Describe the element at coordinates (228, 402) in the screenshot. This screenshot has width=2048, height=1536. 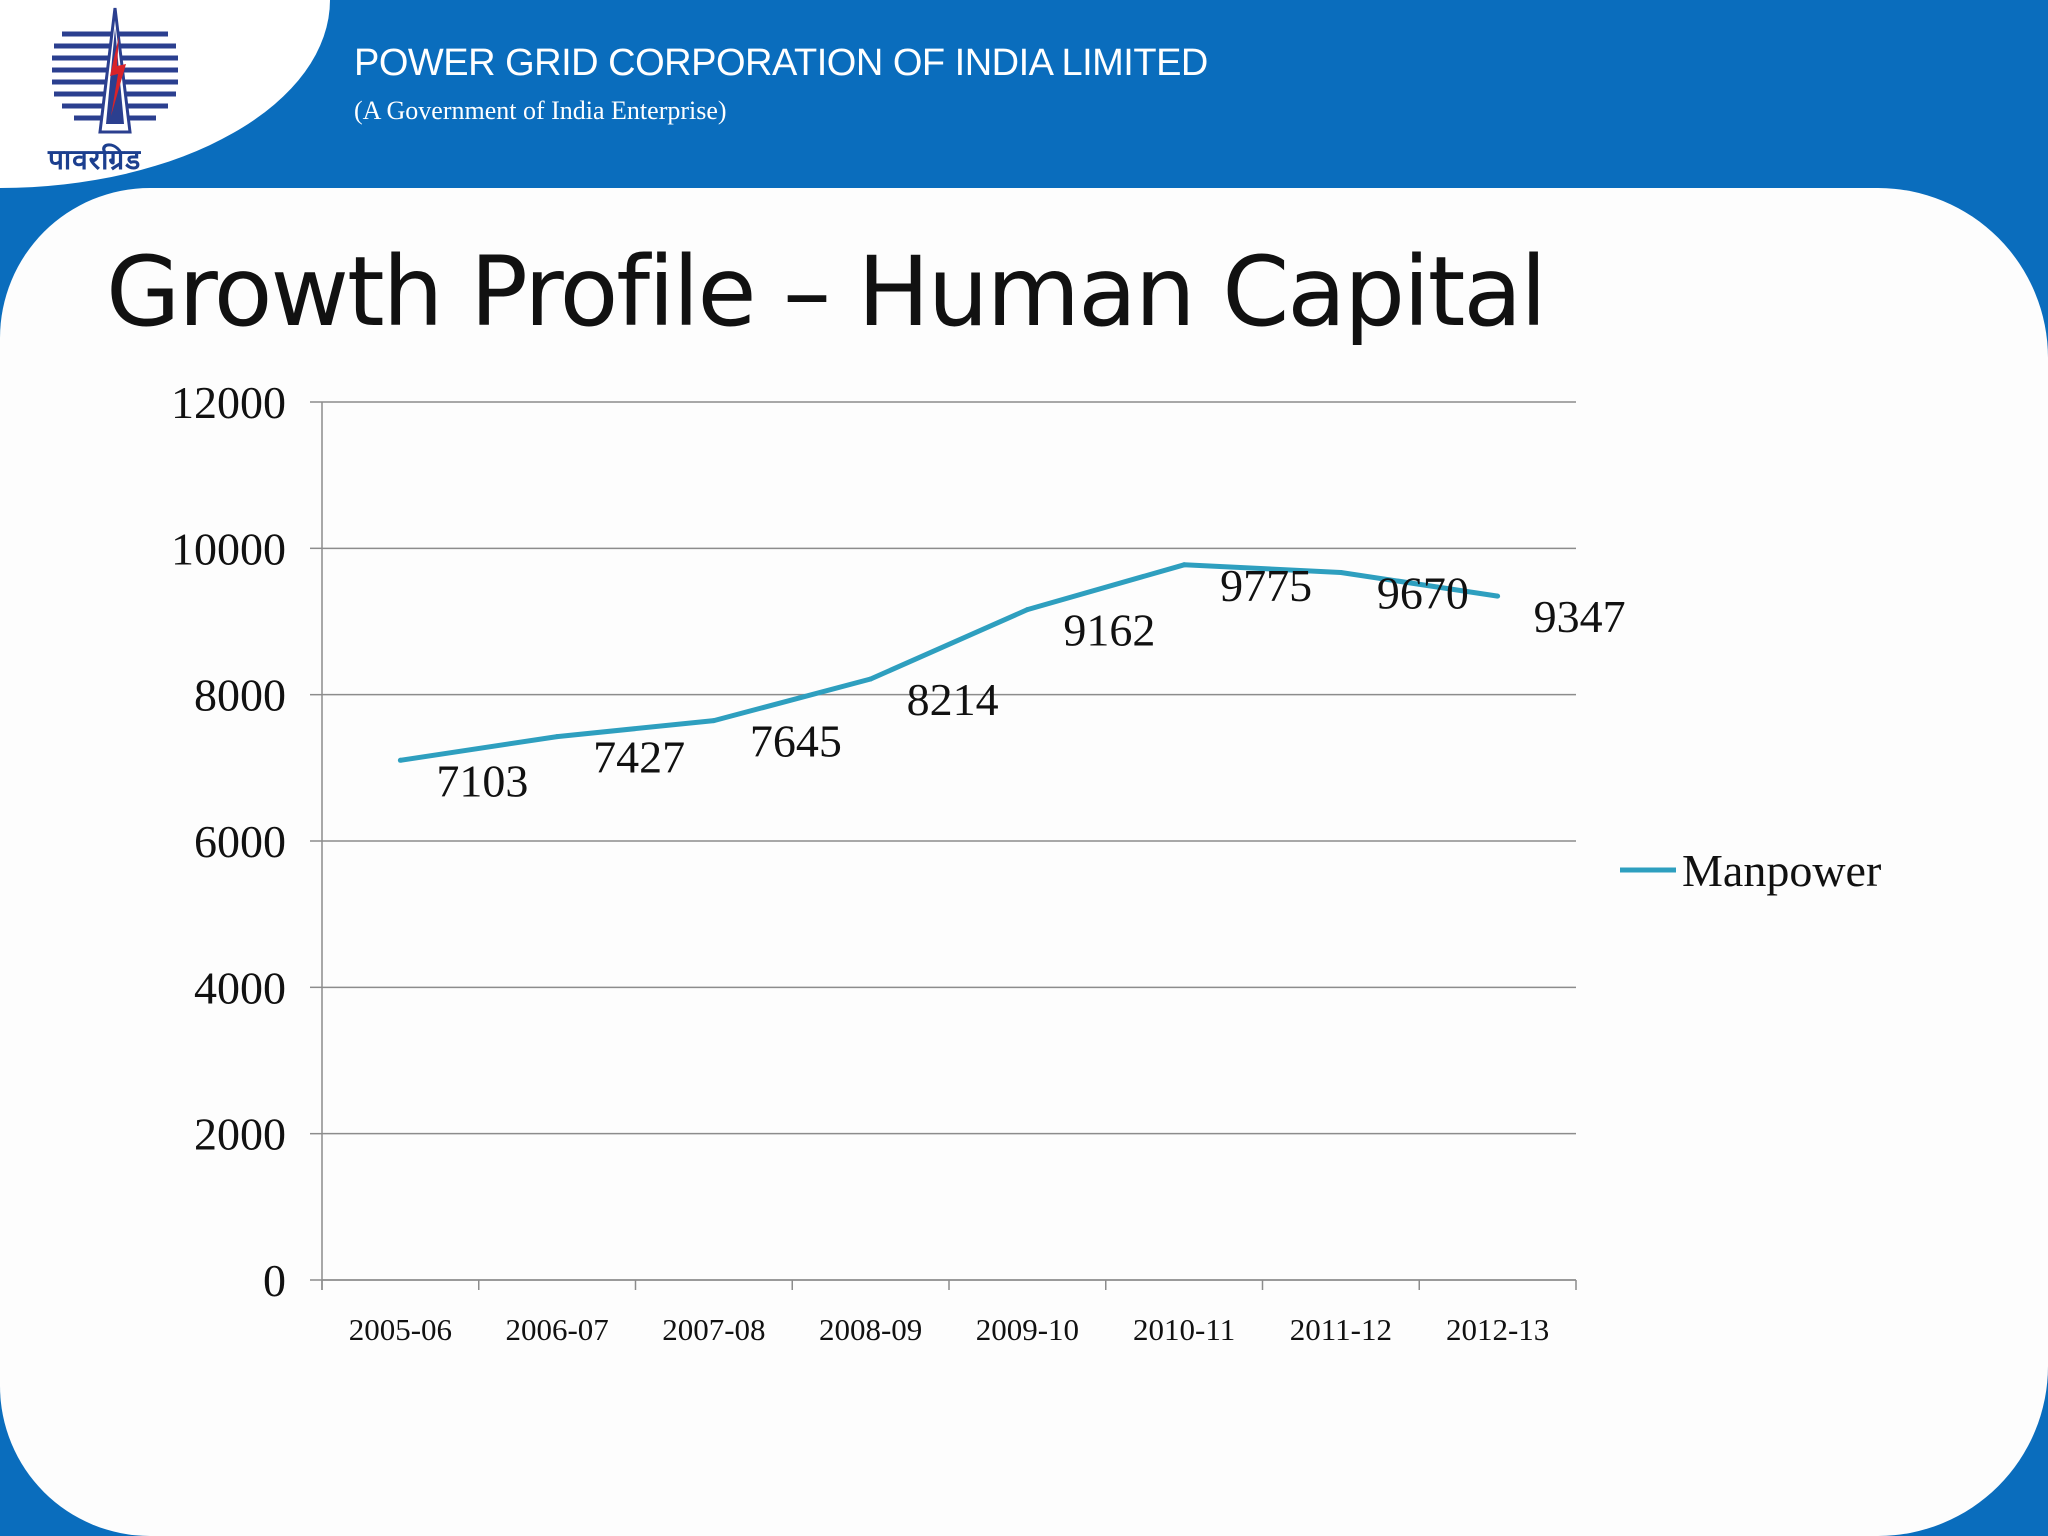
I see `y-tick-label: 12000` at that location.